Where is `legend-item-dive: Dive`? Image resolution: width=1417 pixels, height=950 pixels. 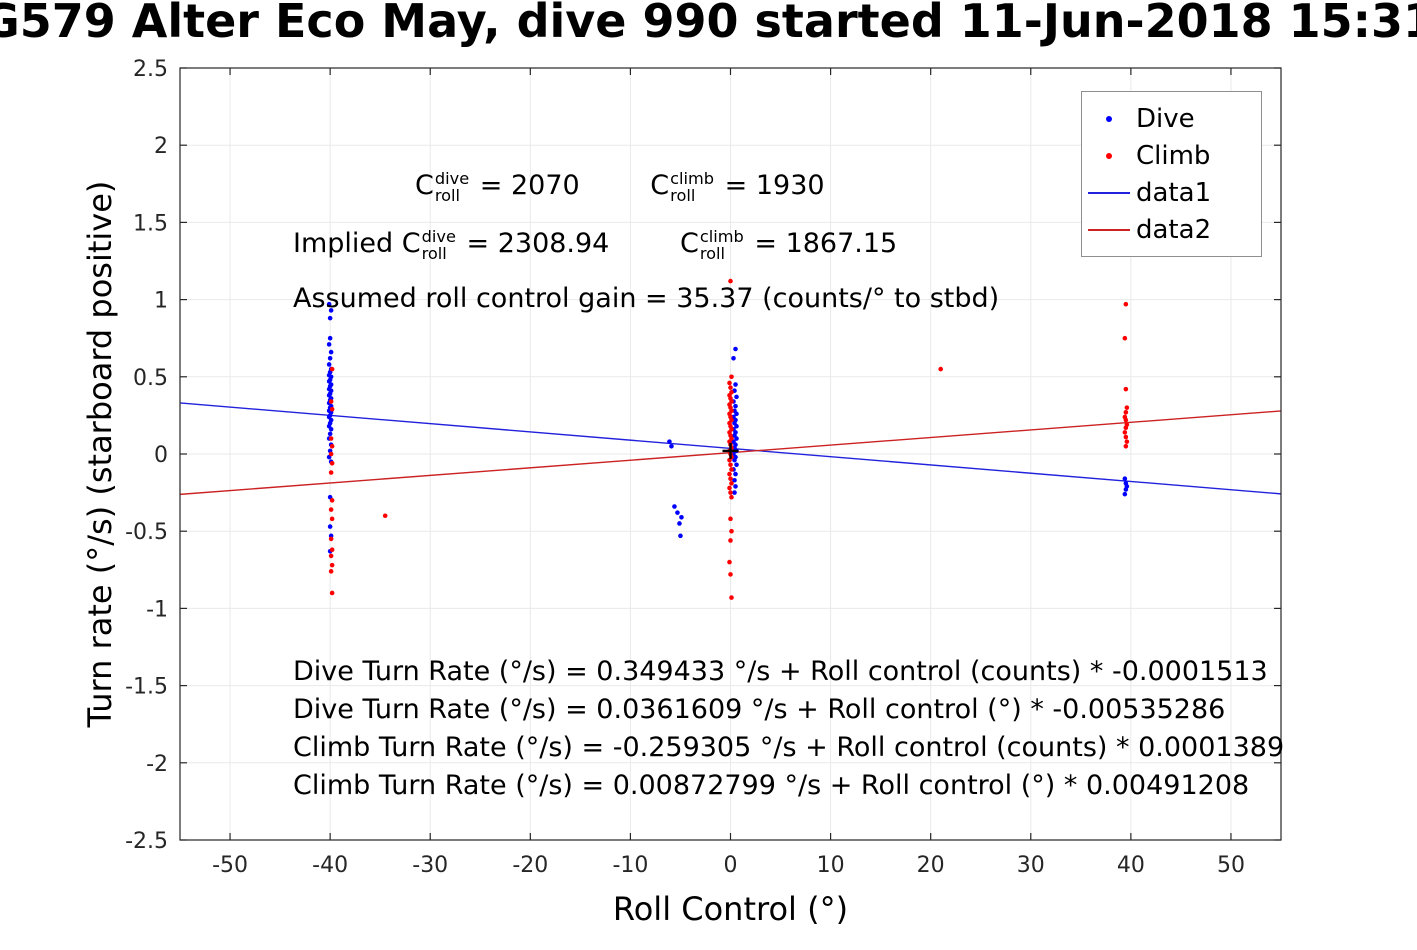
legend-item-dive: Dive is located at coordinates (1171, 118).